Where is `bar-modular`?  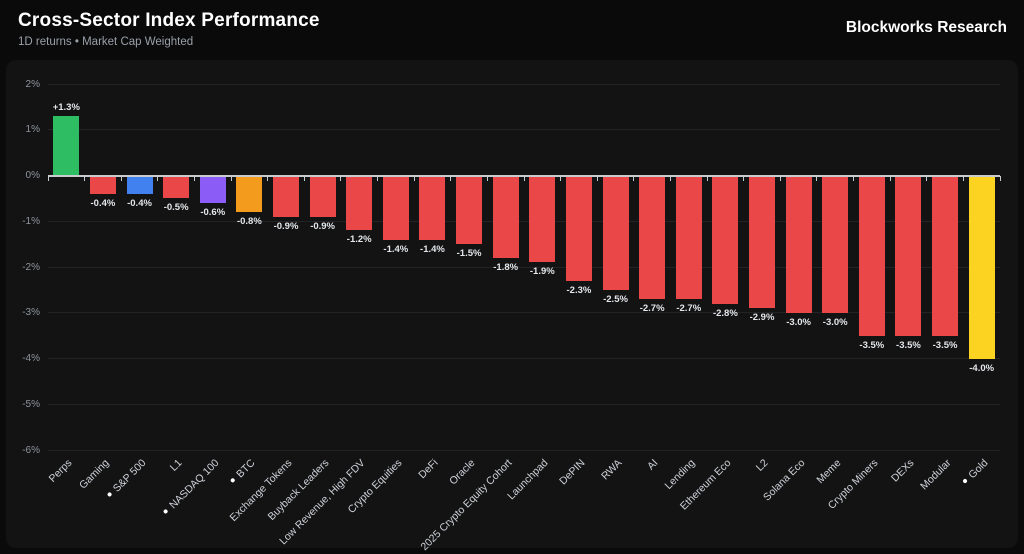 bar-modular is located at coordinates (945, 255).